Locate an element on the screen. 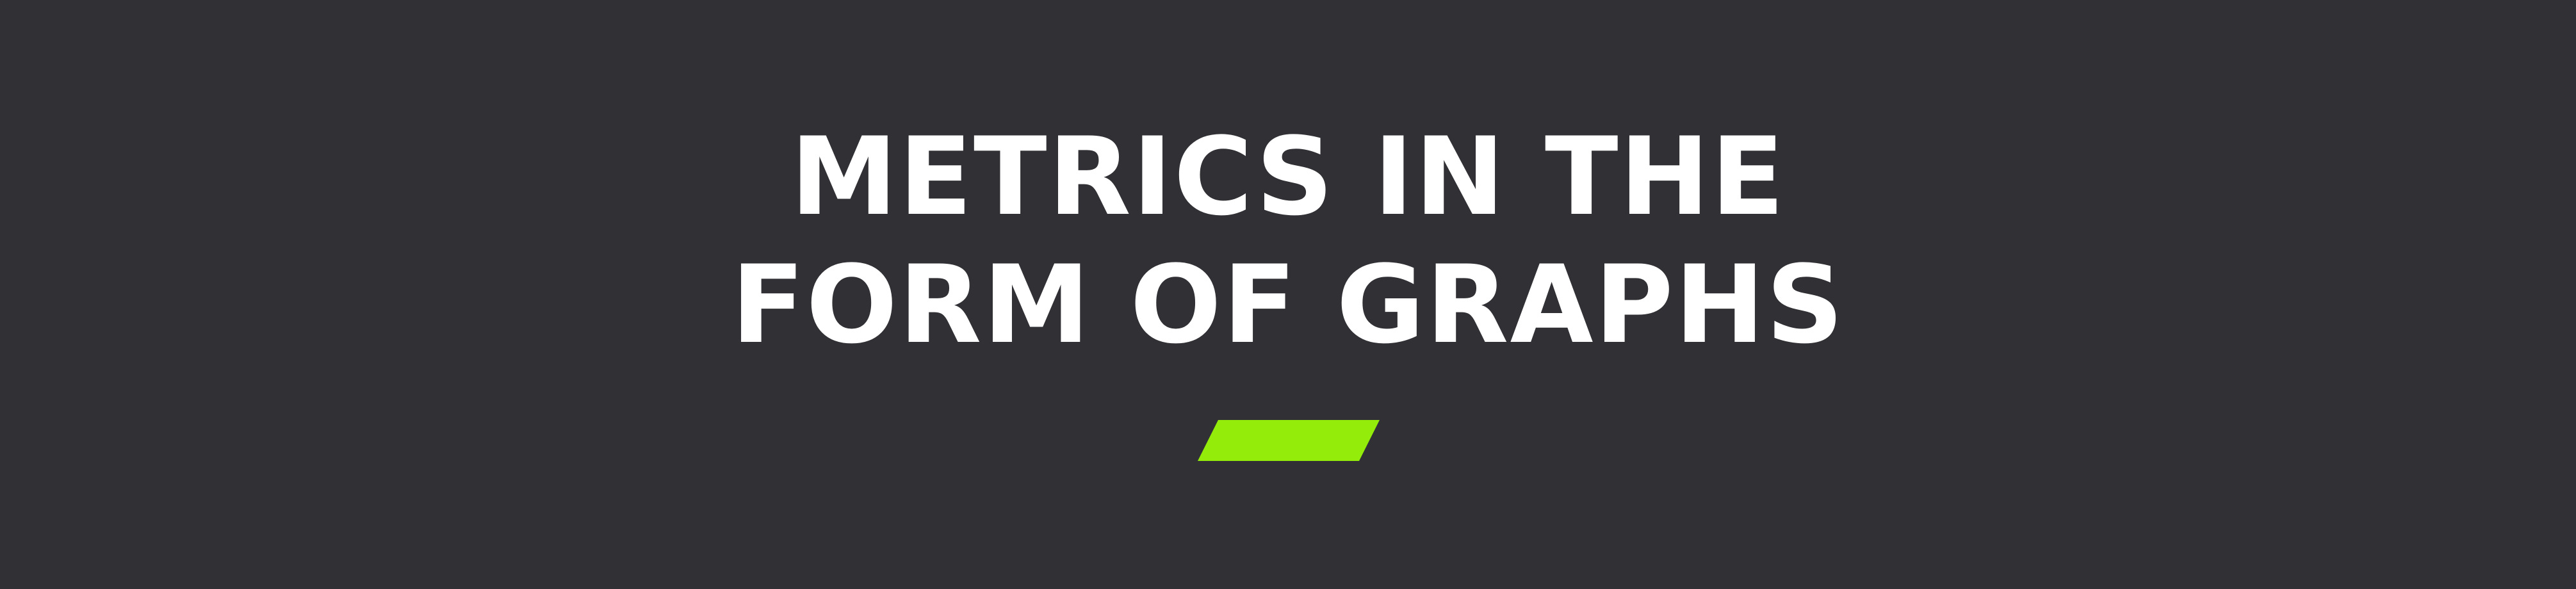 The height and width of the screenshot is (589, 2576). accent-bar is located at coordinates (1289, 440).